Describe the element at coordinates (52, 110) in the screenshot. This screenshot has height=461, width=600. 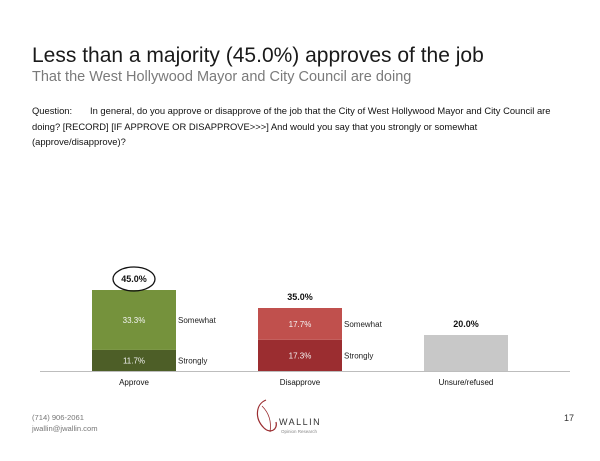
I see `question-label: Question:` at that location.